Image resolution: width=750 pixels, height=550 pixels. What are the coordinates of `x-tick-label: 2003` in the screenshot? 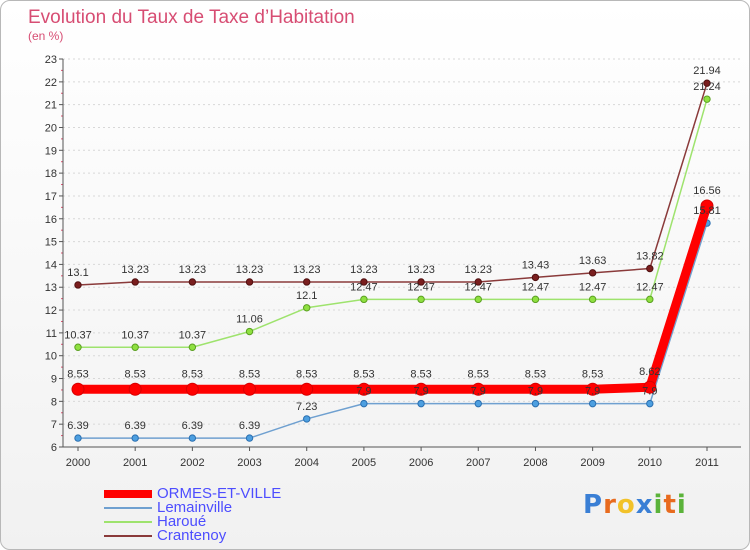 It's located at (249, 463).